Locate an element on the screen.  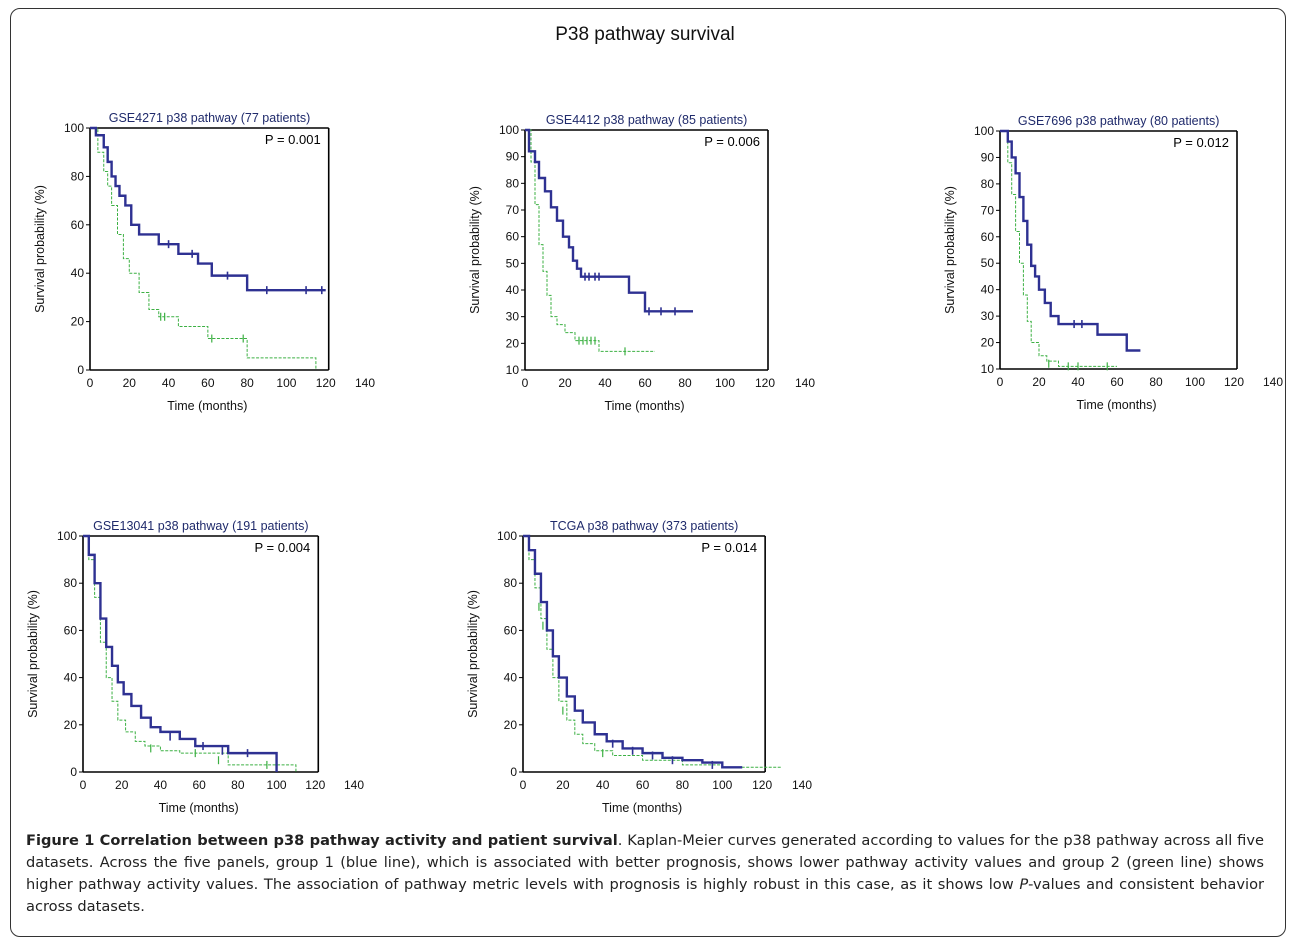
panel-title: GSE7696 p38 pathway (80 patients) is located at coordinates (1119, 121).